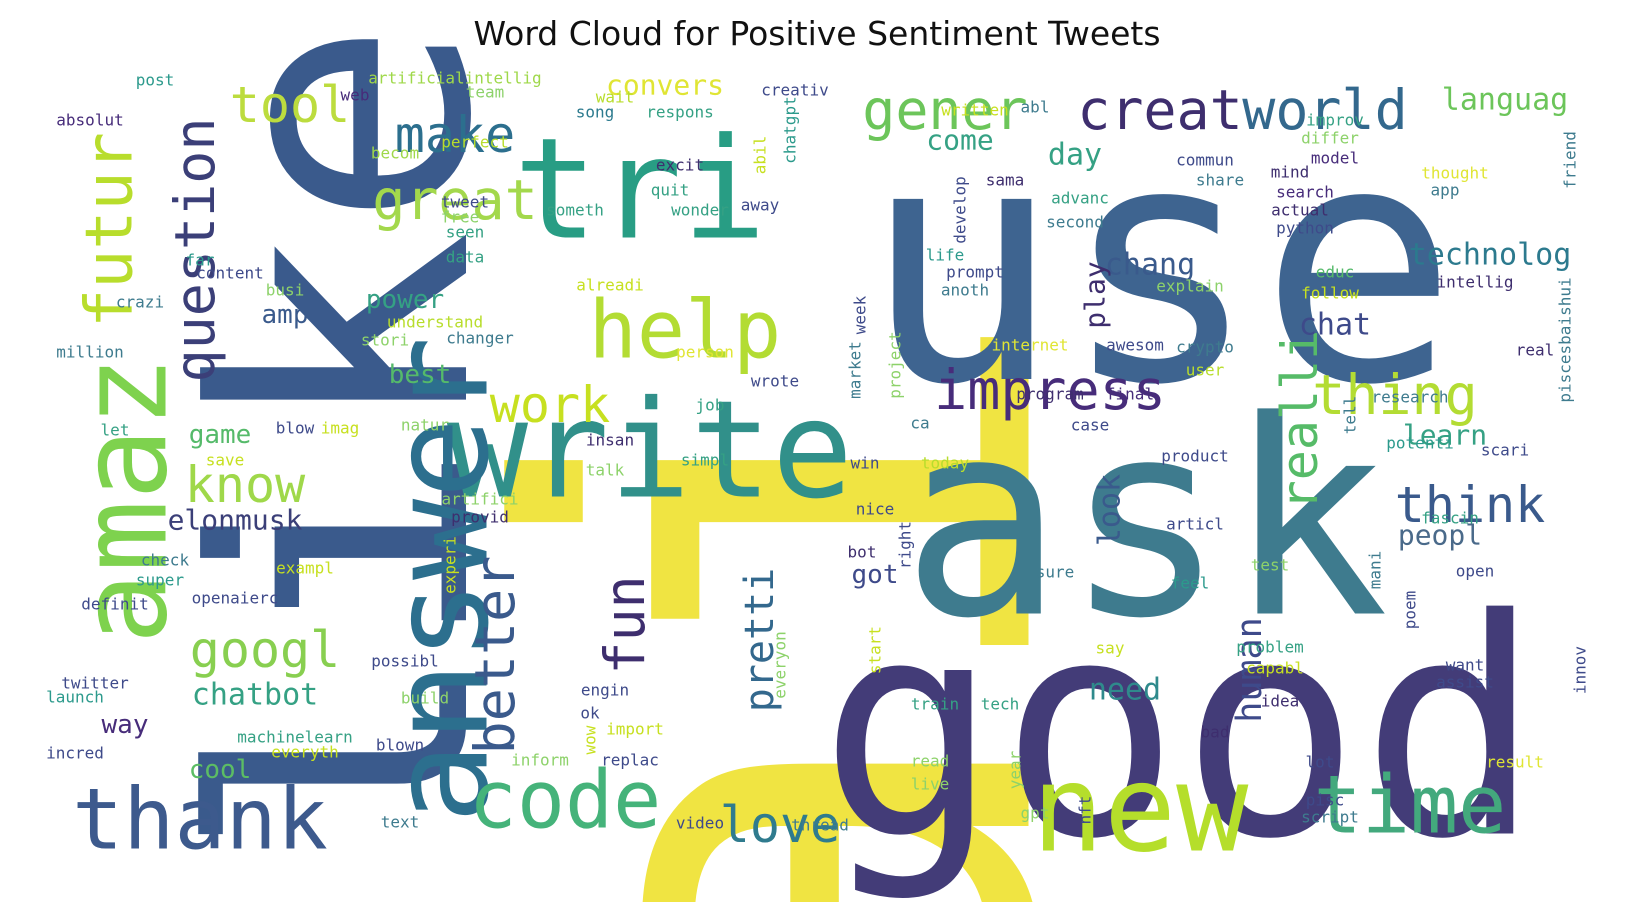  Describe the element at coordinates (474, 142) in the screenshot. I see `word-perfect: perfect` at that location.